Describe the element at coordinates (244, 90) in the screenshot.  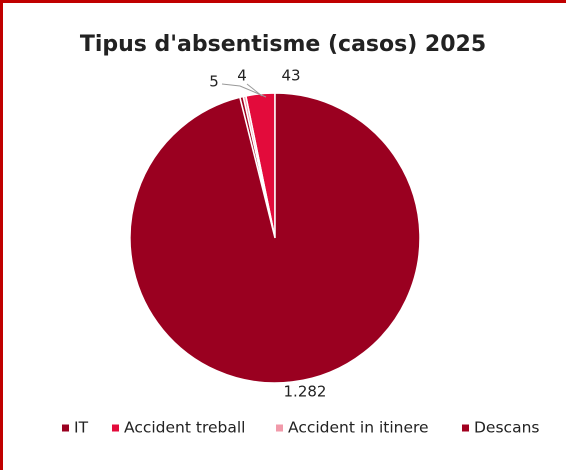
I see `leader-line` at that location.